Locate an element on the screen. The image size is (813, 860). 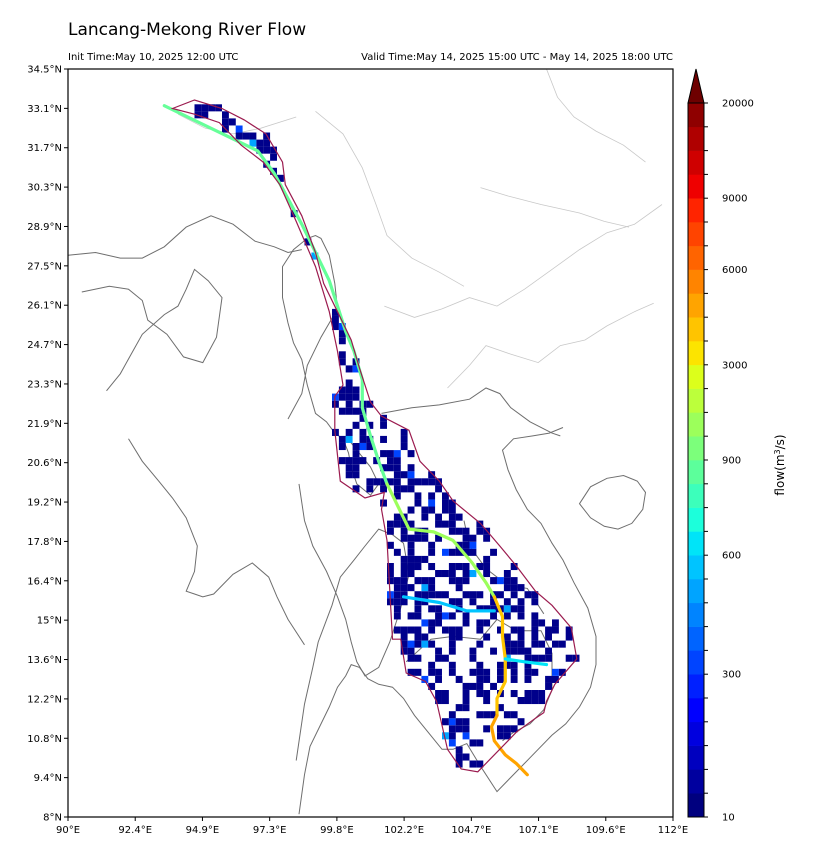
y-tick-label: 27.5°N is located at coordinates (44, 266).